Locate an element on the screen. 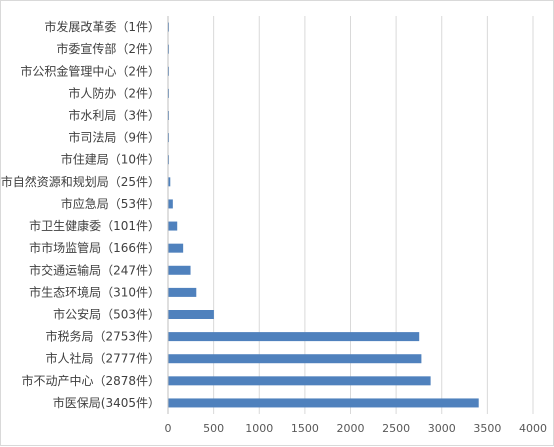  category-label: 市水利局（3件） is located at coordinates (114, 115).